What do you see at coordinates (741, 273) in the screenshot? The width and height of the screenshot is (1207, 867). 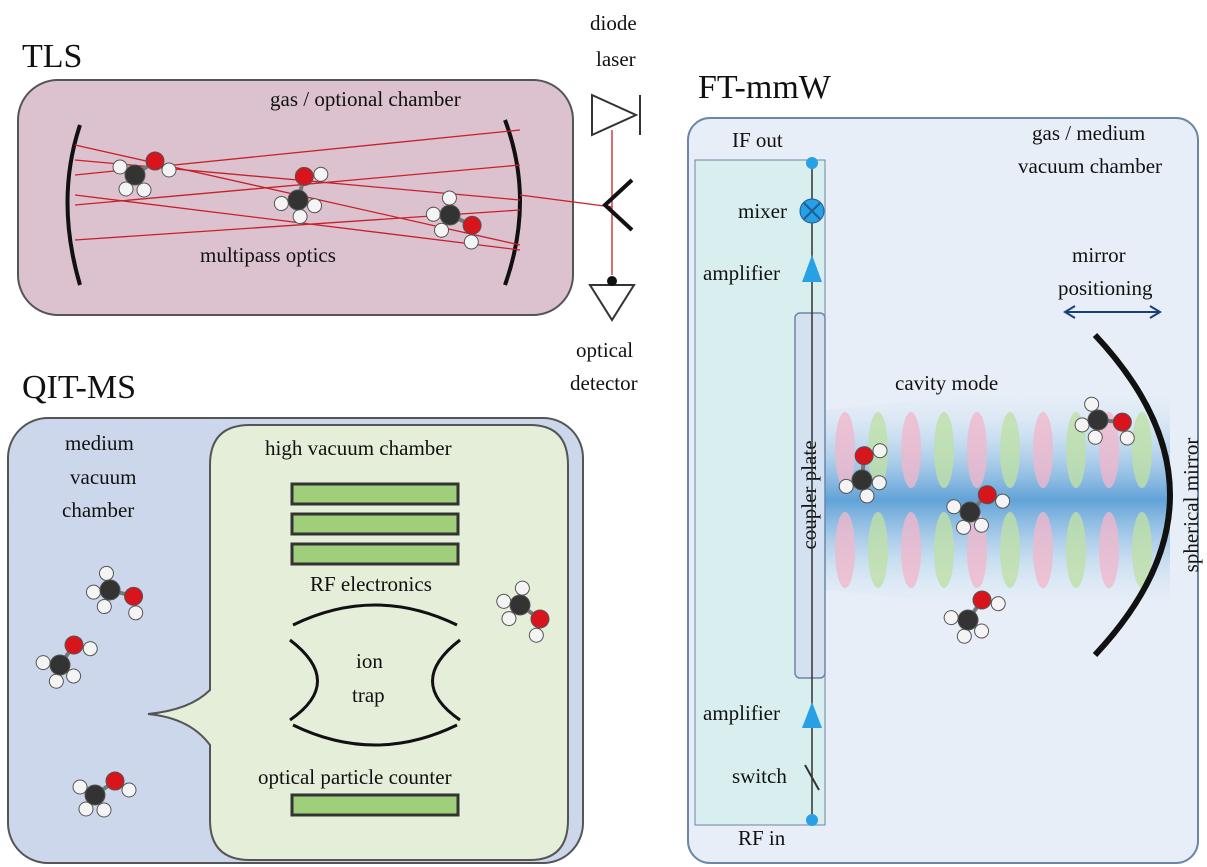 I see `amplifier-label: amplifier` at bounding box center [741, 273].